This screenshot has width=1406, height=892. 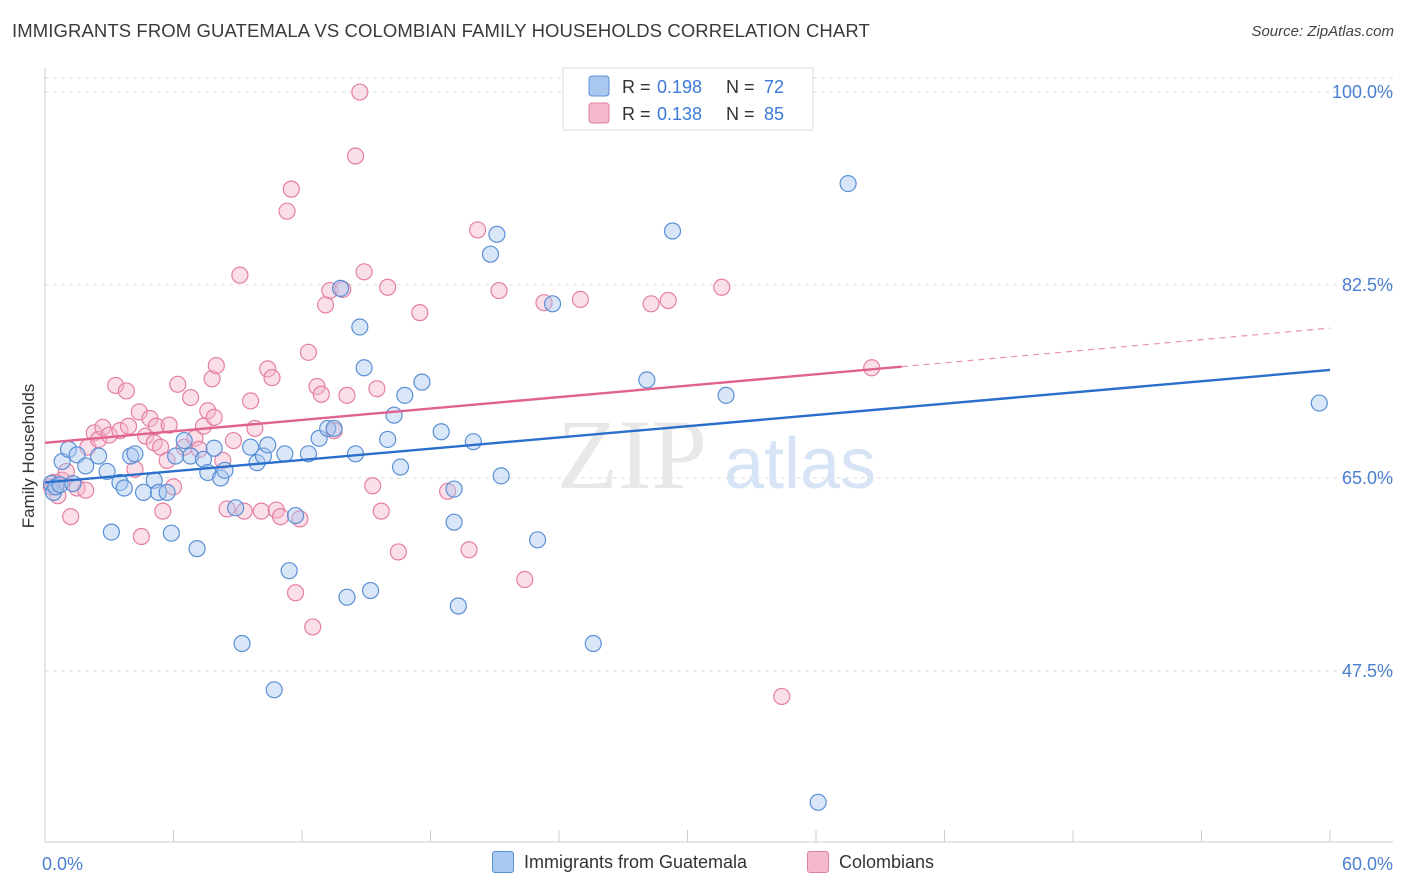 I want to click on series-legend-label: Colombians, so click(x=887, y=861).